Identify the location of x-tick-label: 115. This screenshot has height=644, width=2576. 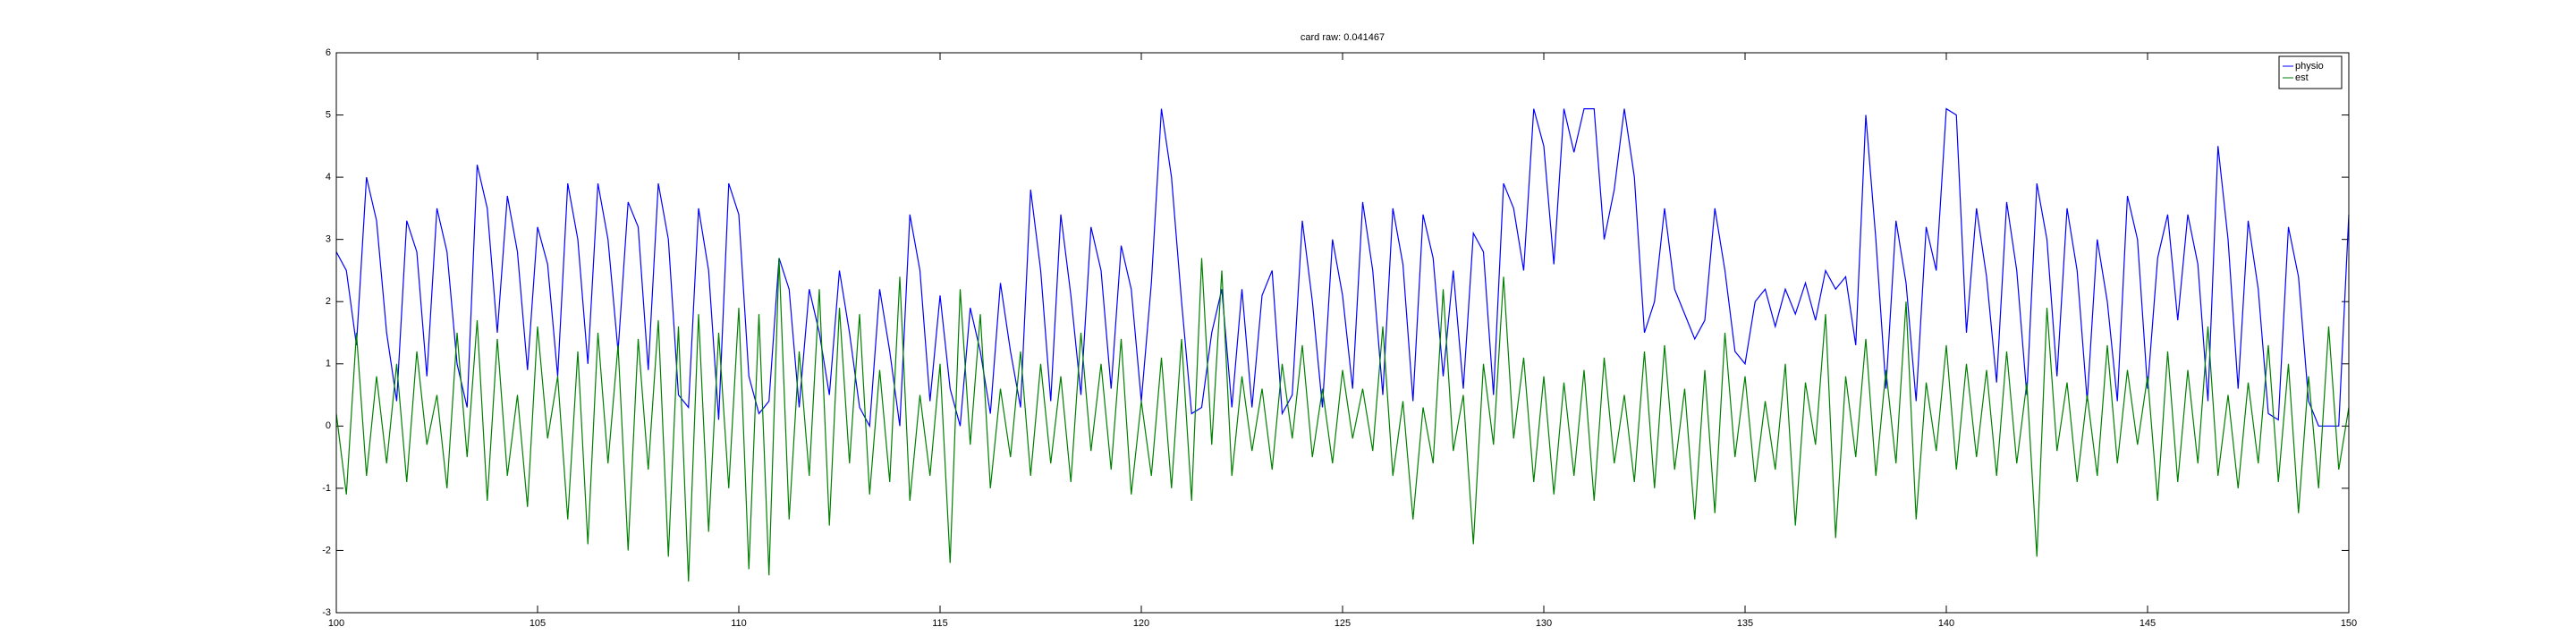
(940, 623).